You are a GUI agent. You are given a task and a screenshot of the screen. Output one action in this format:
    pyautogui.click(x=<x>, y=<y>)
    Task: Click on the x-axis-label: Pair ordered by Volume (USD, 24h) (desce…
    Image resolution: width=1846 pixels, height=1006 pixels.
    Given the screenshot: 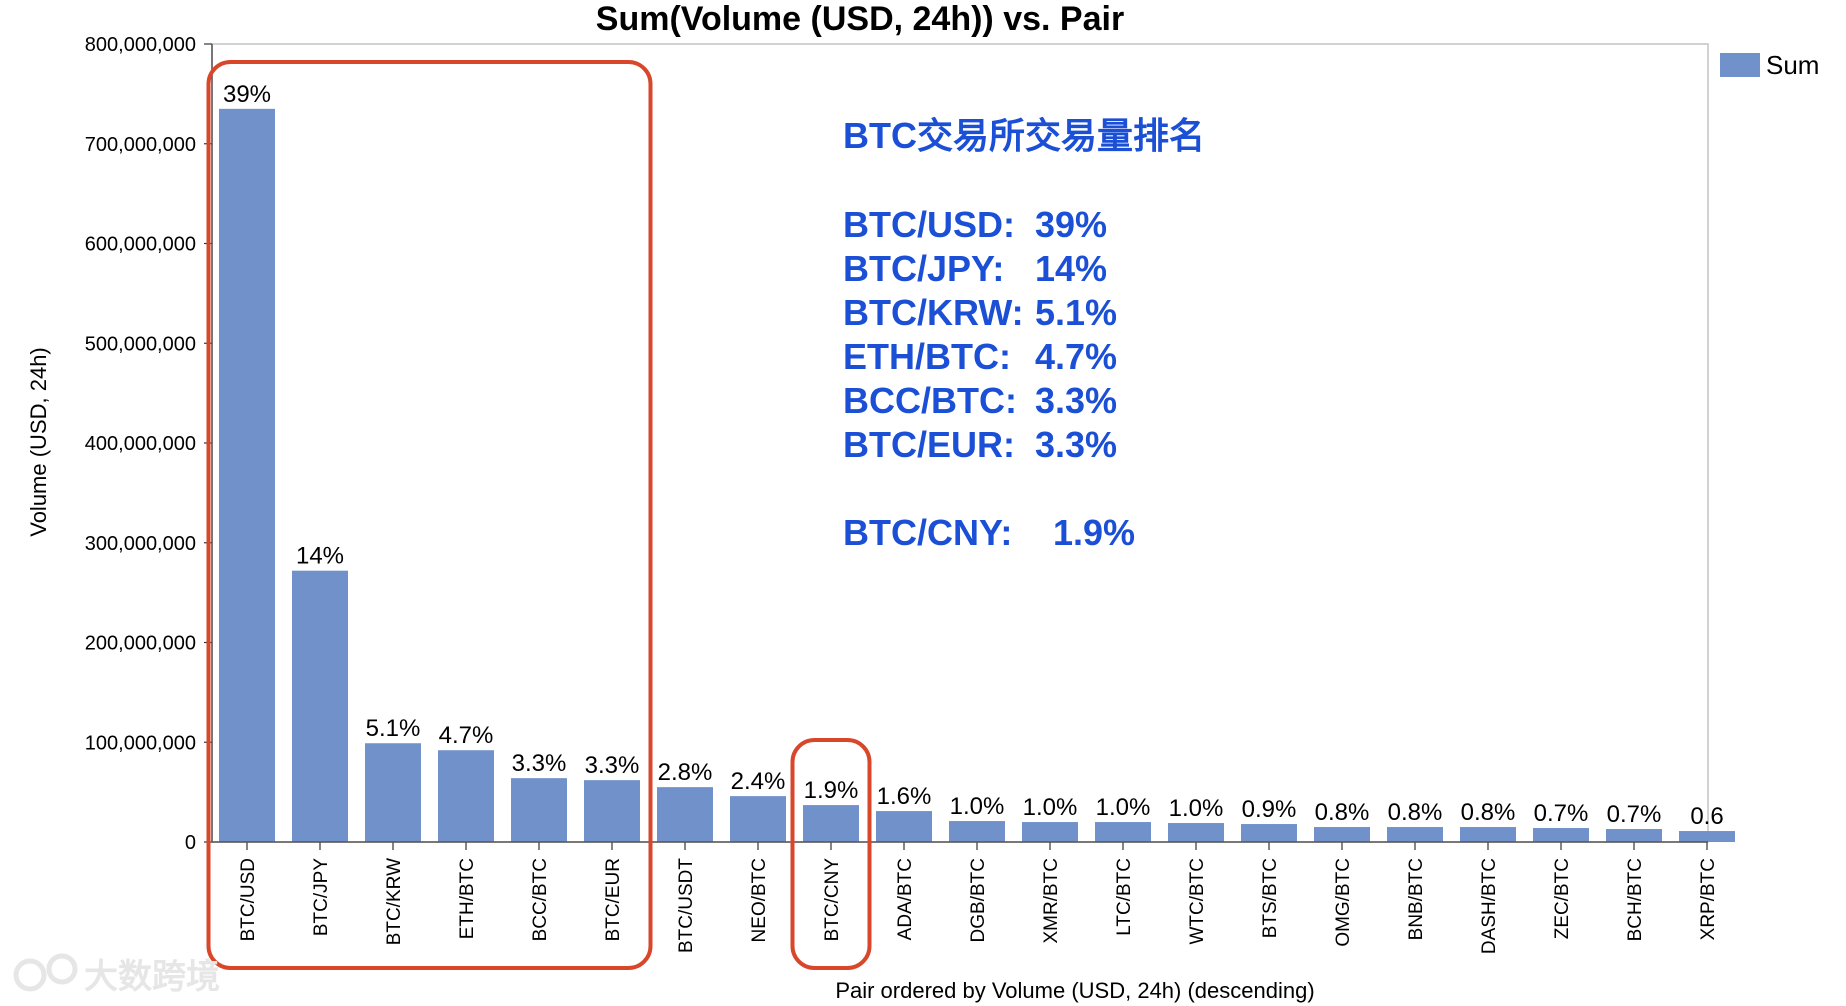 What is the action you would take?
    pyautogui.click(x=1074, y=990)
    